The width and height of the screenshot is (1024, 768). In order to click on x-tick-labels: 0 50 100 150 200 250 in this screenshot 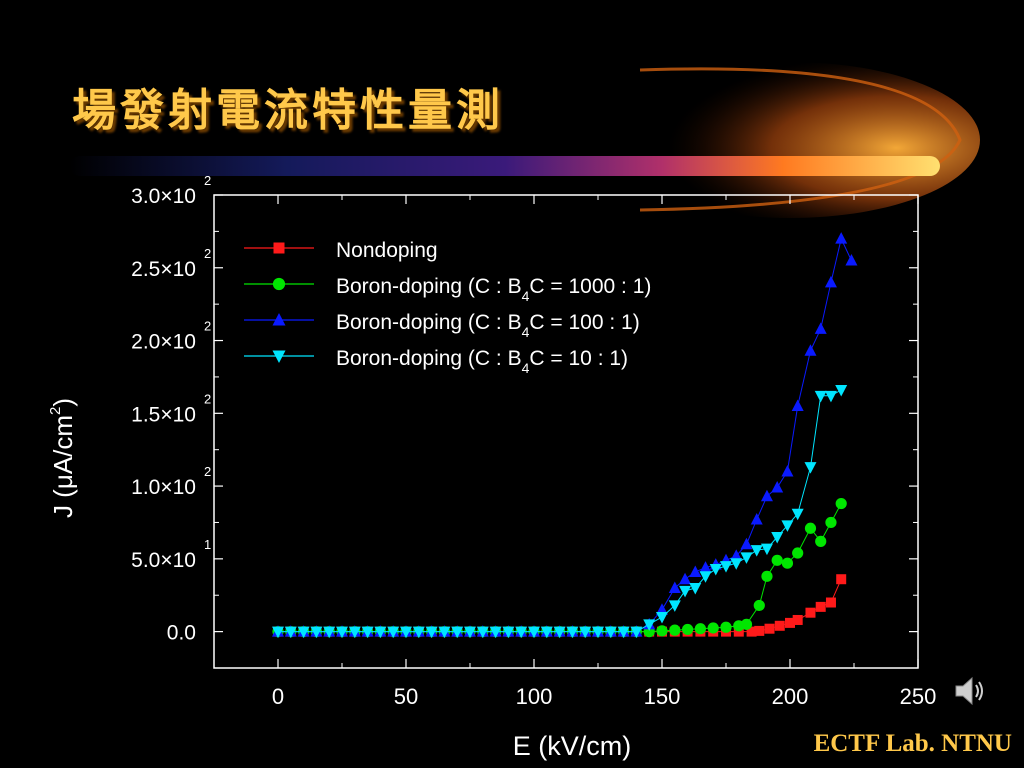, I will do `click(604, 696)`.